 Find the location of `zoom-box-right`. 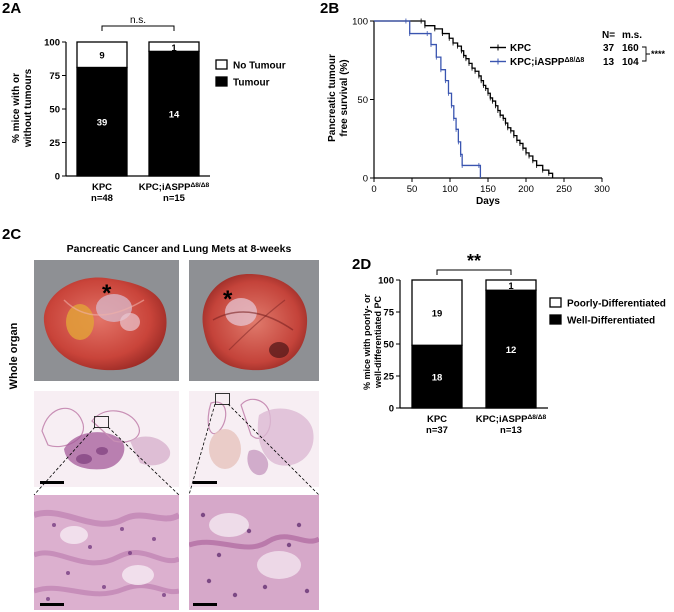

zoom-box-right is located at coordinates (222, 399).